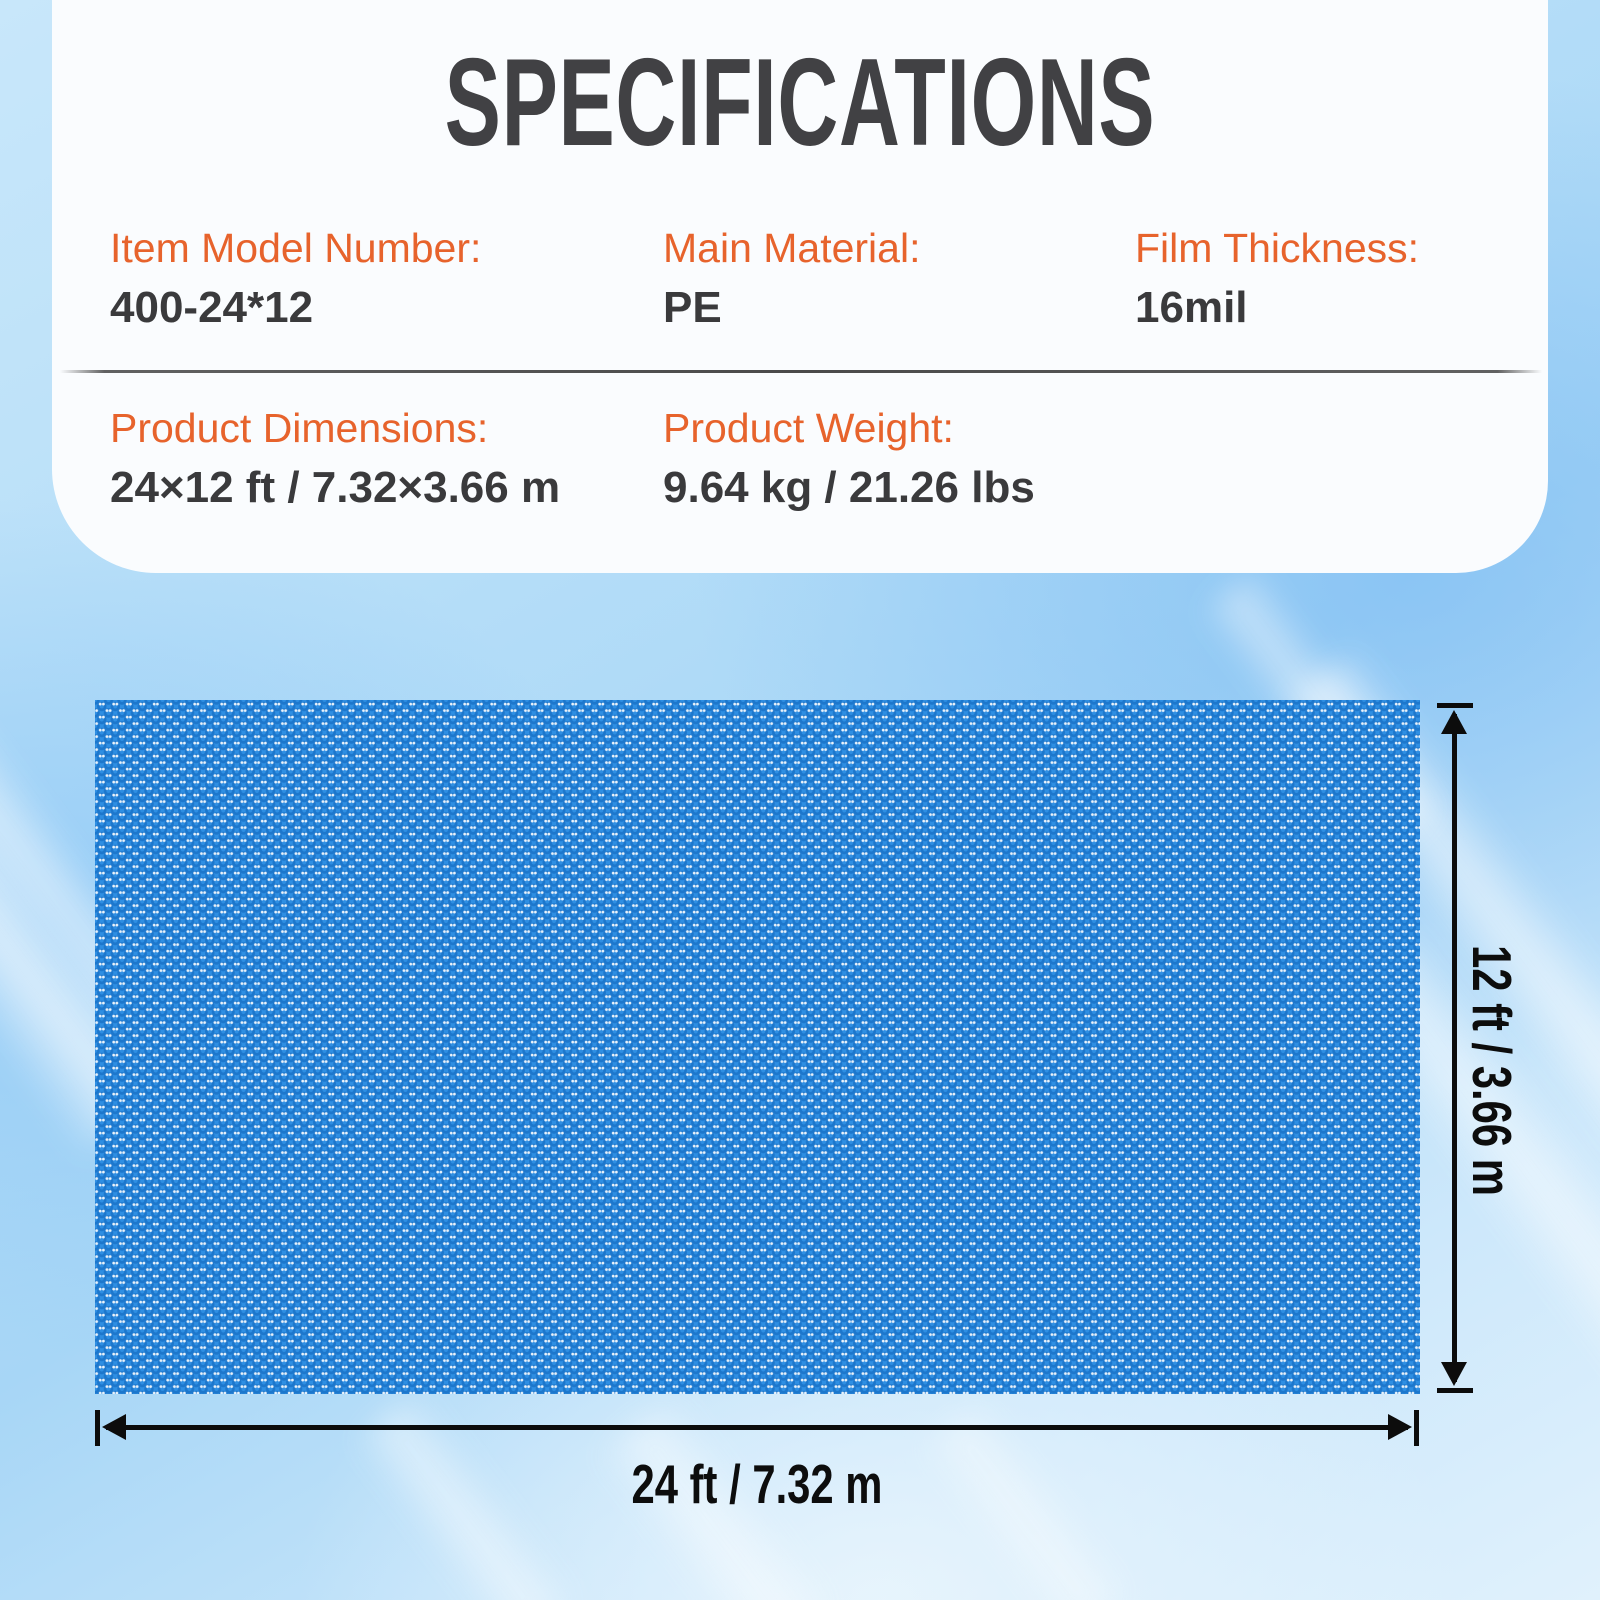 The height and width of the screenshot is (1600, 1600). Describe the element at coordinates (849, 459) in the screenshot. I see `spec-item-product-weight: Product Weight: 9.64 kg / 21.26 lbs` at that location.